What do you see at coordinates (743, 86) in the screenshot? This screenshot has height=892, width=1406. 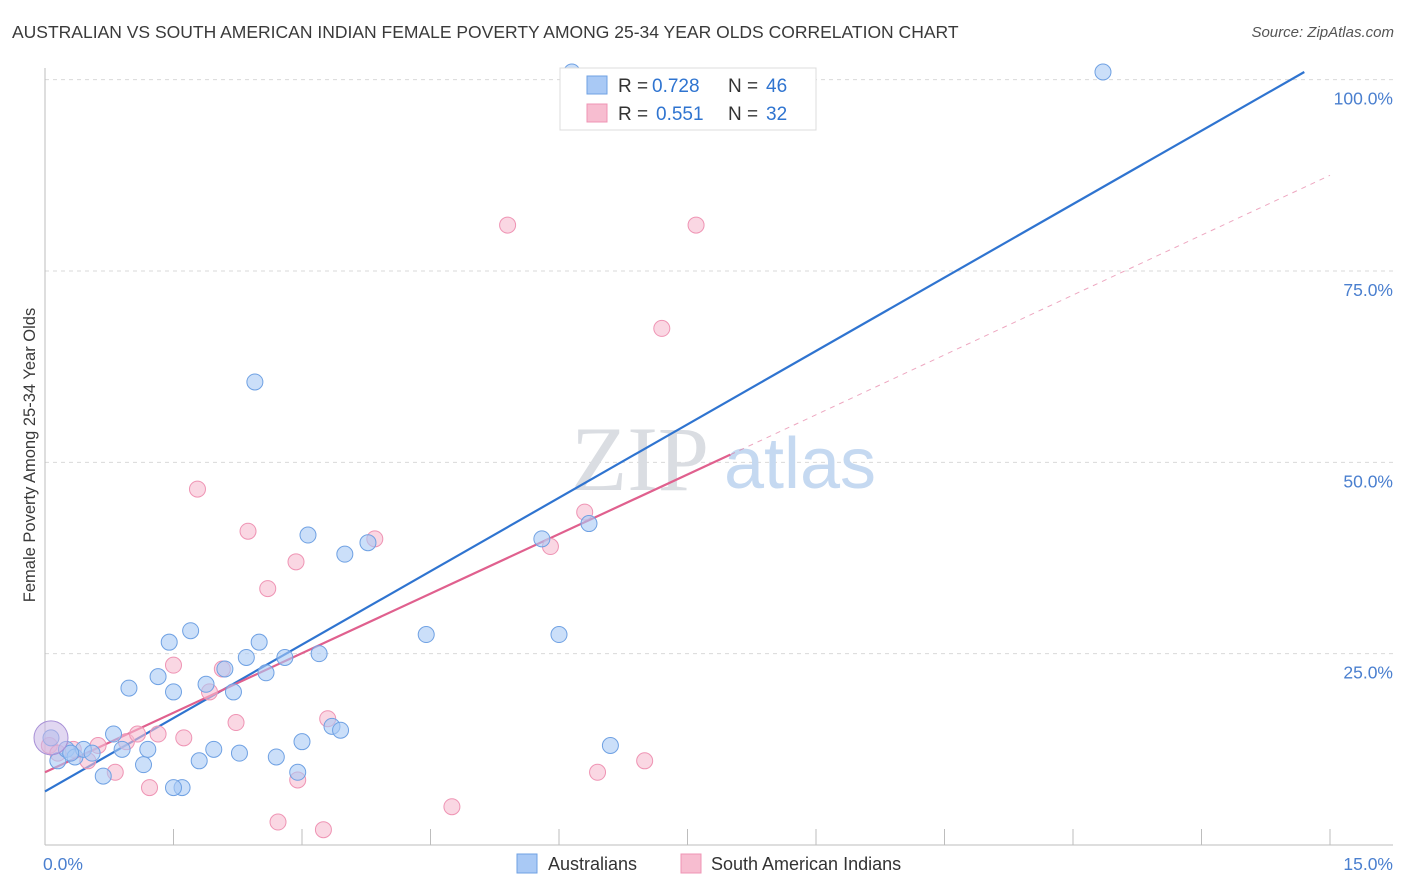 I see `legend-n-label-1: N =` at bounding box center [743, 86].